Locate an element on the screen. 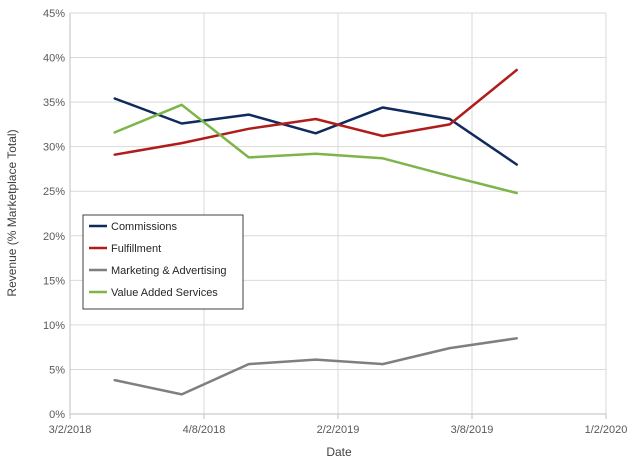  series-line-commissions is located at coordinates (315, 131).